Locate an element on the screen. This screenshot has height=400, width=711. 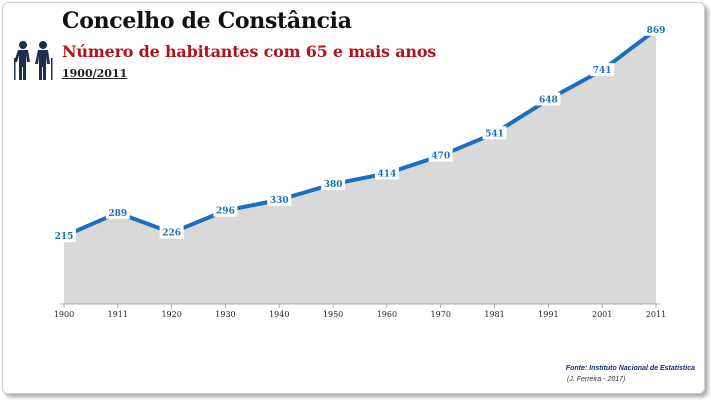
x-tick-label: 1970 is located at coordinates (441, 314).